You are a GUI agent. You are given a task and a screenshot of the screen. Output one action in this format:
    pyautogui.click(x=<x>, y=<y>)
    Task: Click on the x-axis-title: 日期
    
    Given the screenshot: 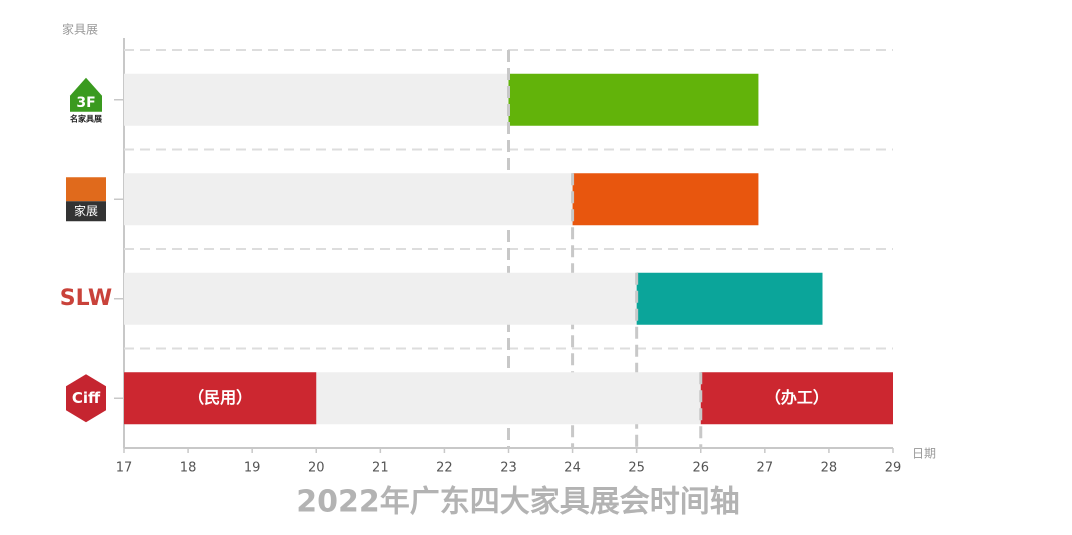 What is the action you would take?
    pyautogui.click(x=924, y=454)
    